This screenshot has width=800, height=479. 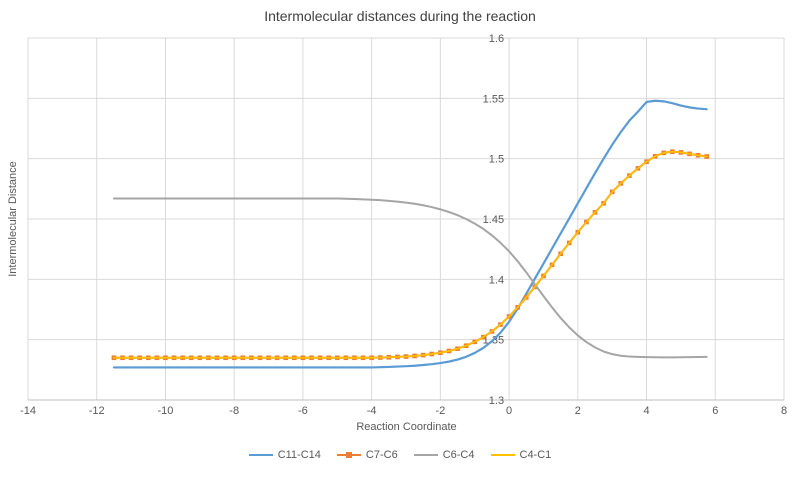 I want to click on legend-label: C11-C14, so click(x=299, y=455).